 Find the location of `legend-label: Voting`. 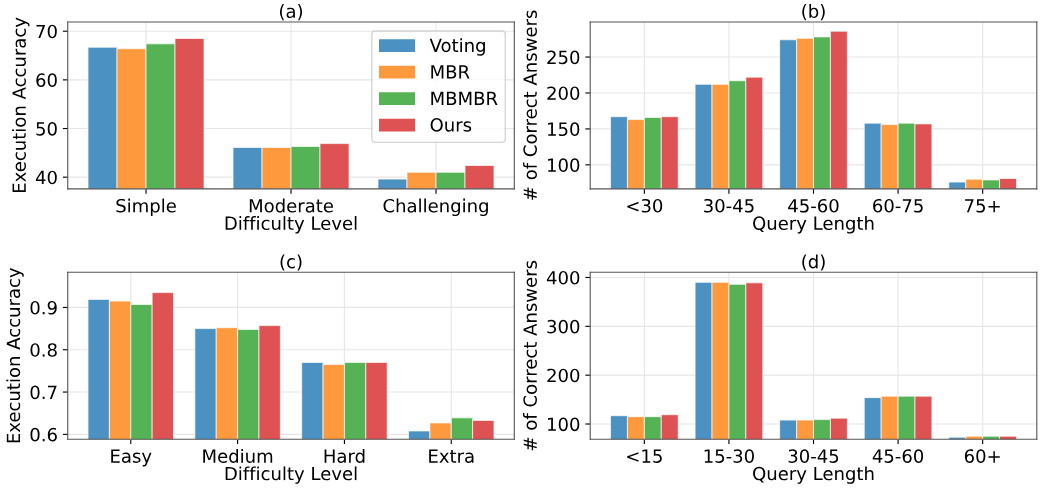

legend-label: Voting is located at coordinates (457, 47).